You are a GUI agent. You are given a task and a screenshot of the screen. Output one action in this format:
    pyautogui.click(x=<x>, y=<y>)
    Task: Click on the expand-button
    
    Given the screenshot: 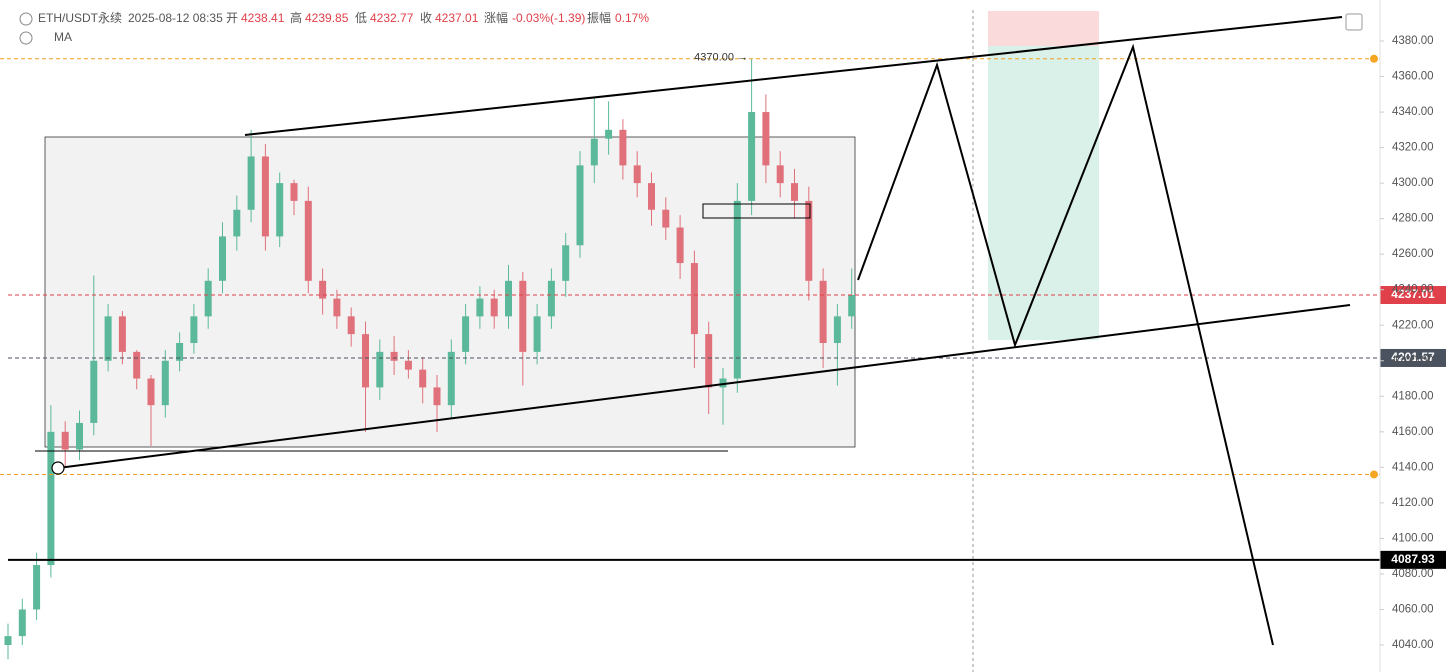 What is the action you would take?
    pyautogui.click(x=1354, y=22)
    